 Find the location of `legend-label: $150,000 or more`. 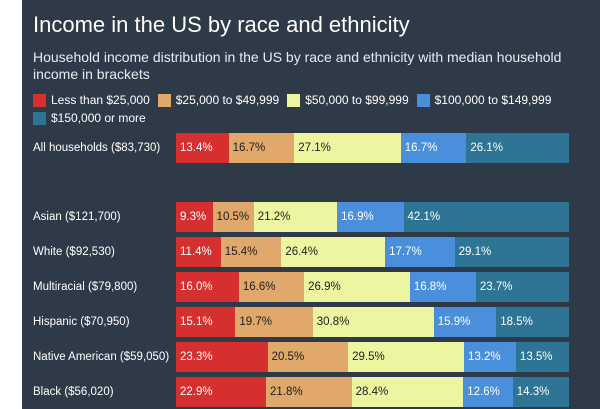

legend-label: $150,000 or more is located at coordinates (98, 118).